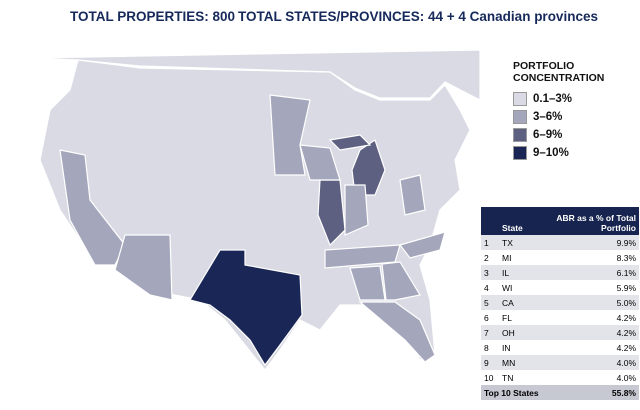 The height and width of the screenshot is (410, 640). I want to click on abr: 6.1%, so click(596, 272).